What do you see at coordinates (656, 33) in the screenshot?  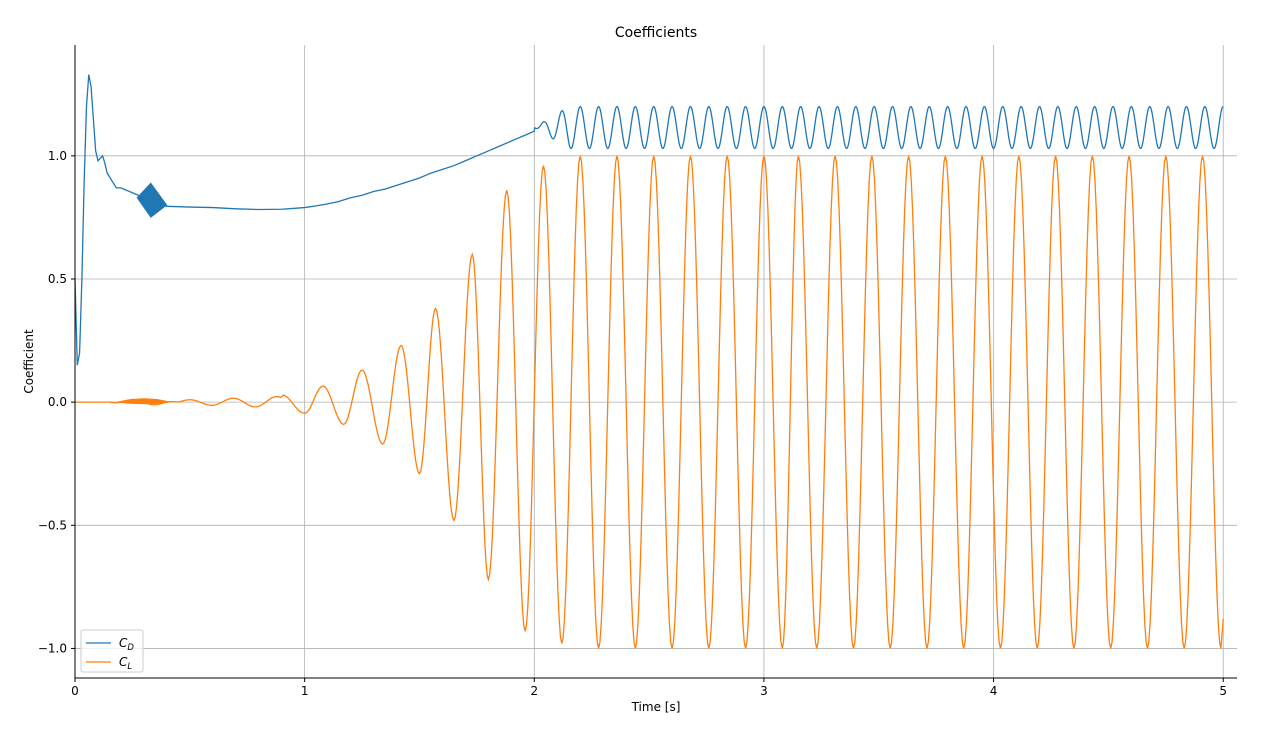 I see `chart-title: Coefficients` at bounding box center [656, 33].